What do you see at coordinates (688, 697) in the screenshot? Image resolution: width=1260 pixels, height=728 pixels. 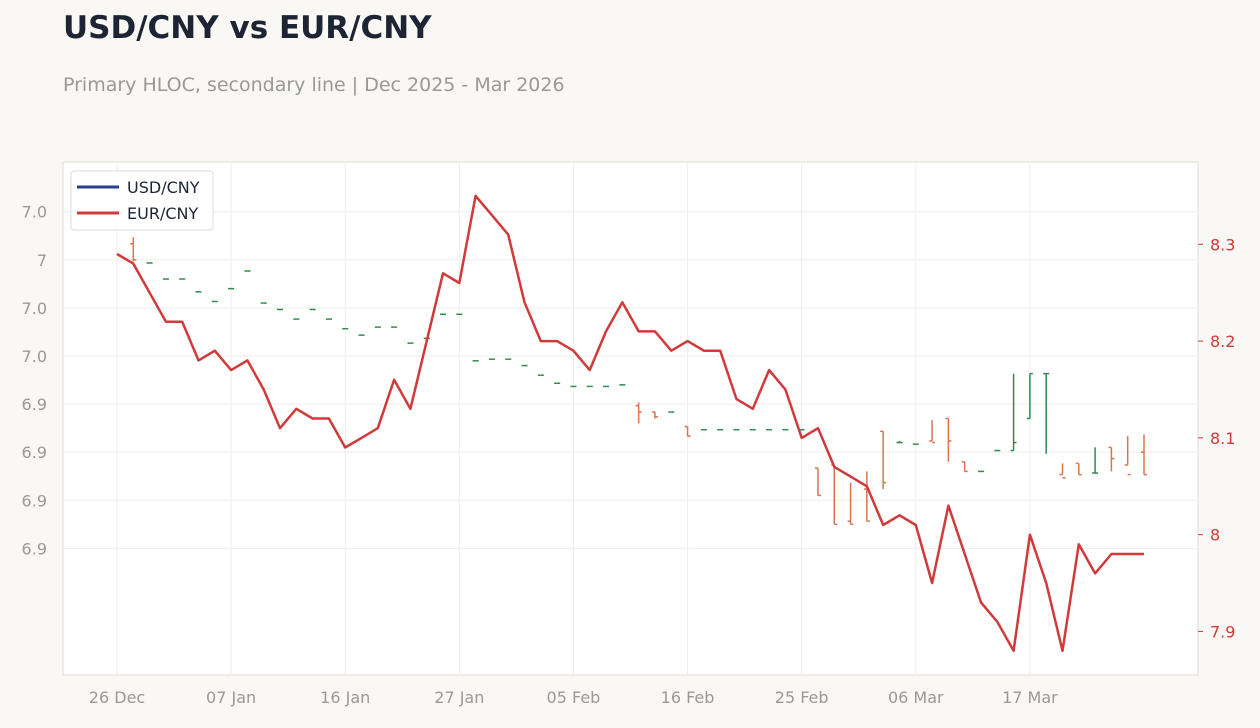 I see `x-tick-label: 16 Feb` at bounding box center [688, 697].